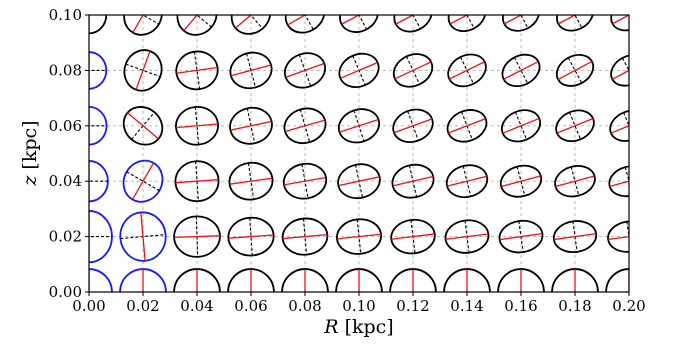 The width and height of the screenshot is (678, 346). Describe the element at coordinates (250, 306) in the screenshot. I see `x-tick-label: 0.06` at that location.